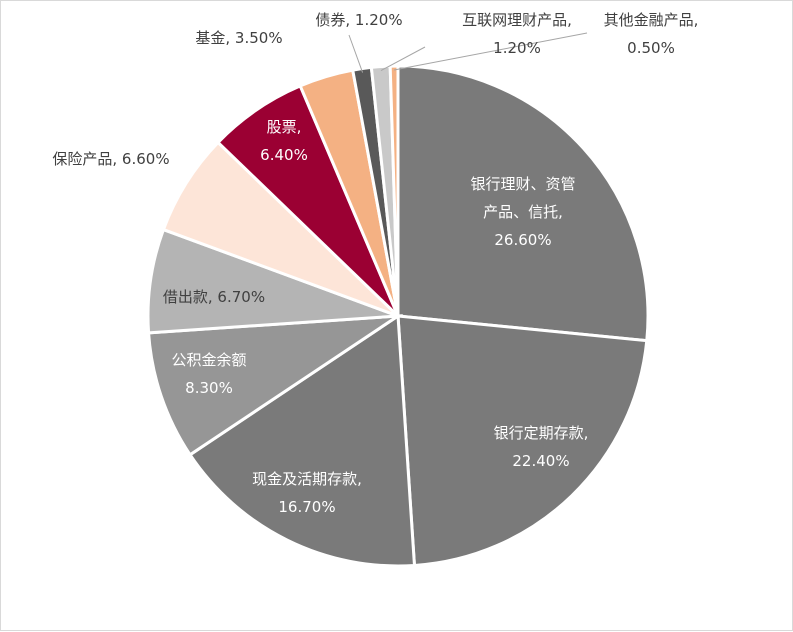 Image resolution: width=793 pixels, height=632 pixels. What do you see at coordinates (517, 20) in the screenshot?
I see `slice-label-line: 互联网理财产品,` at bounding box center [517, 20].